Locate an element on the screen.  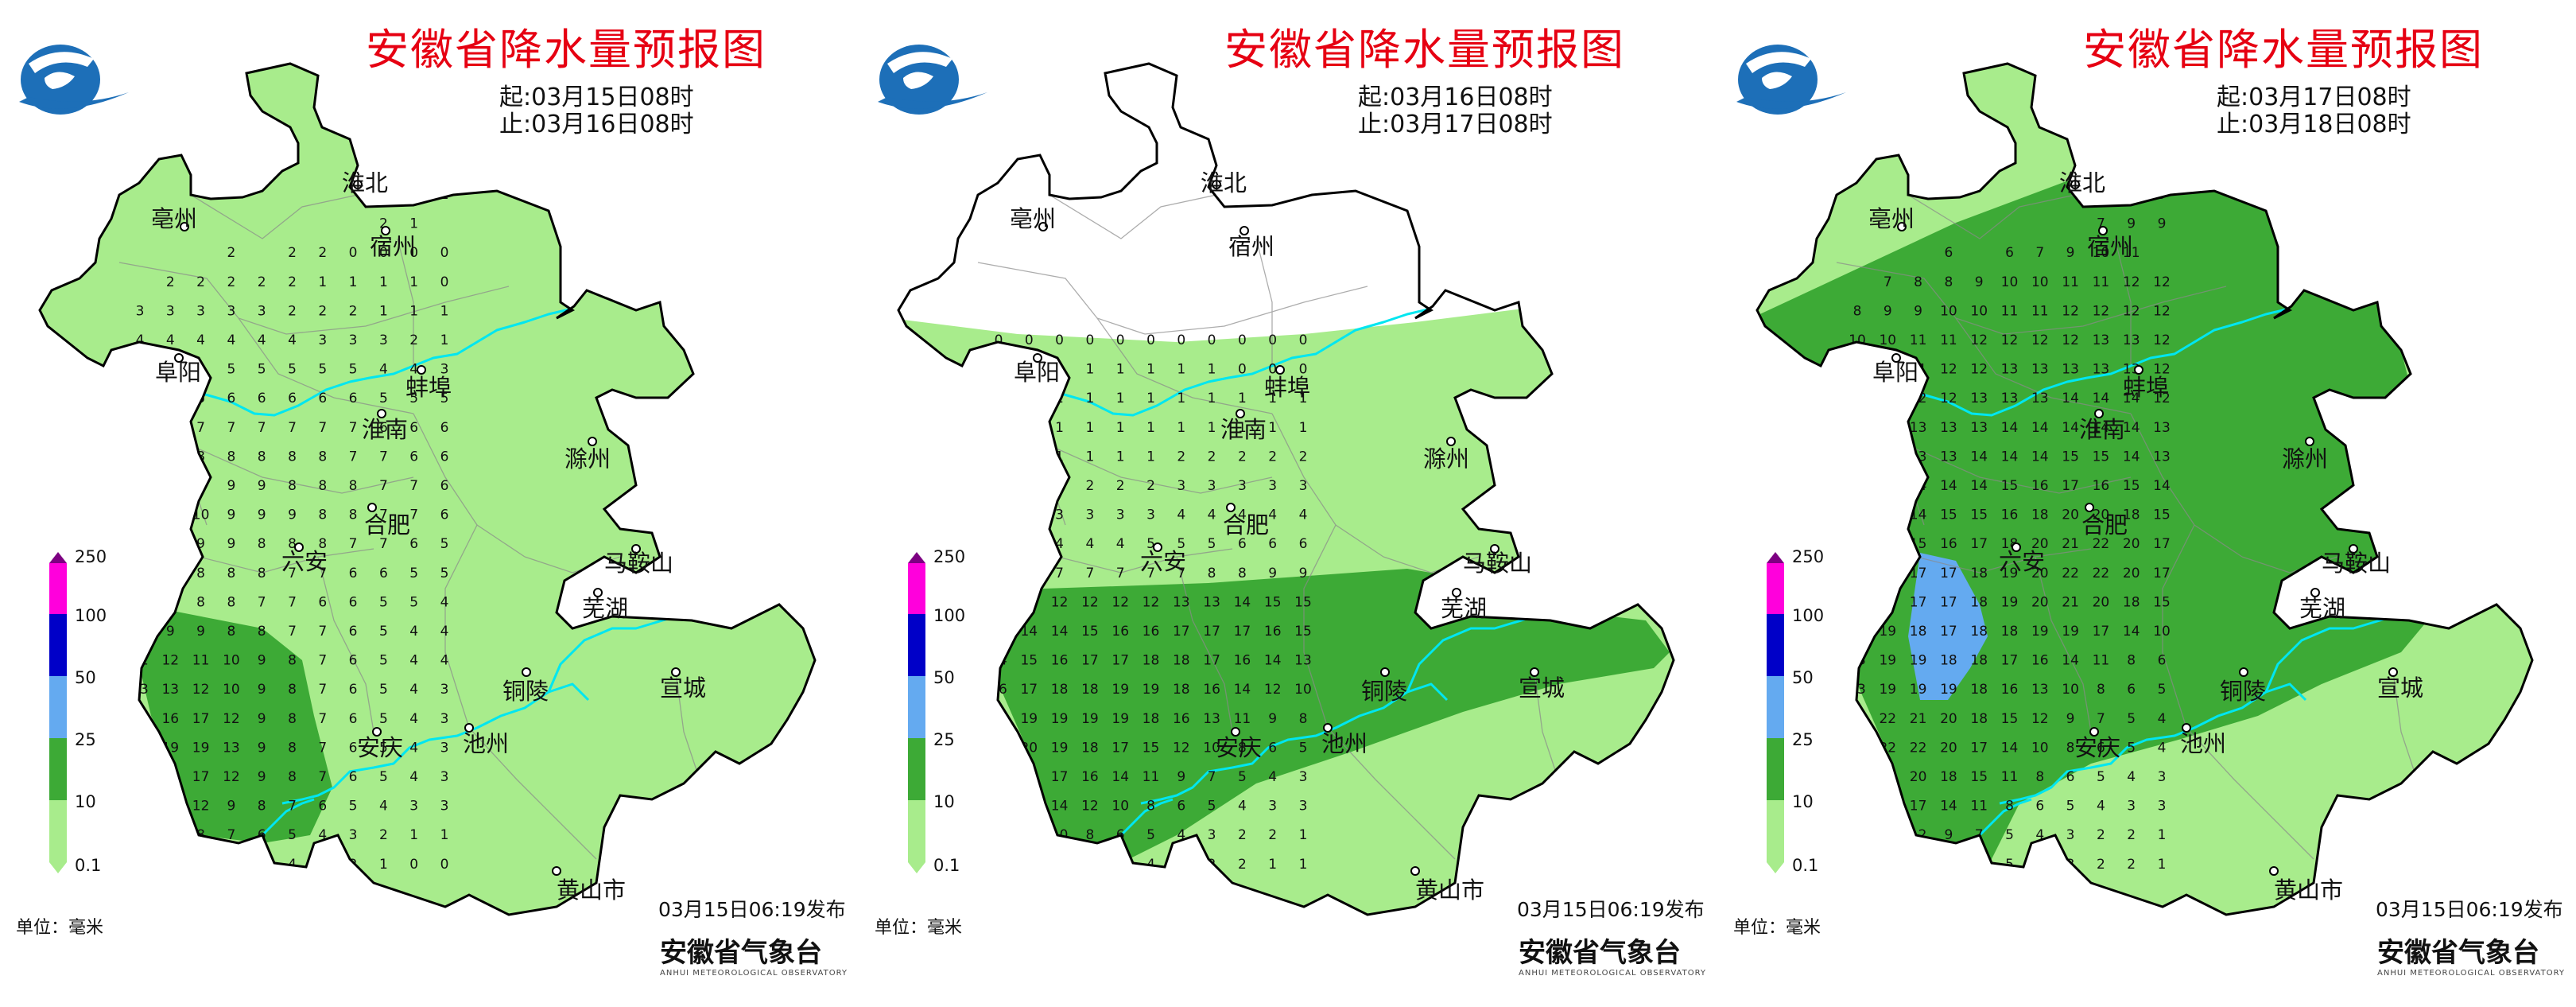
city-label: 宿州 is located at coordinates (2110, 247).